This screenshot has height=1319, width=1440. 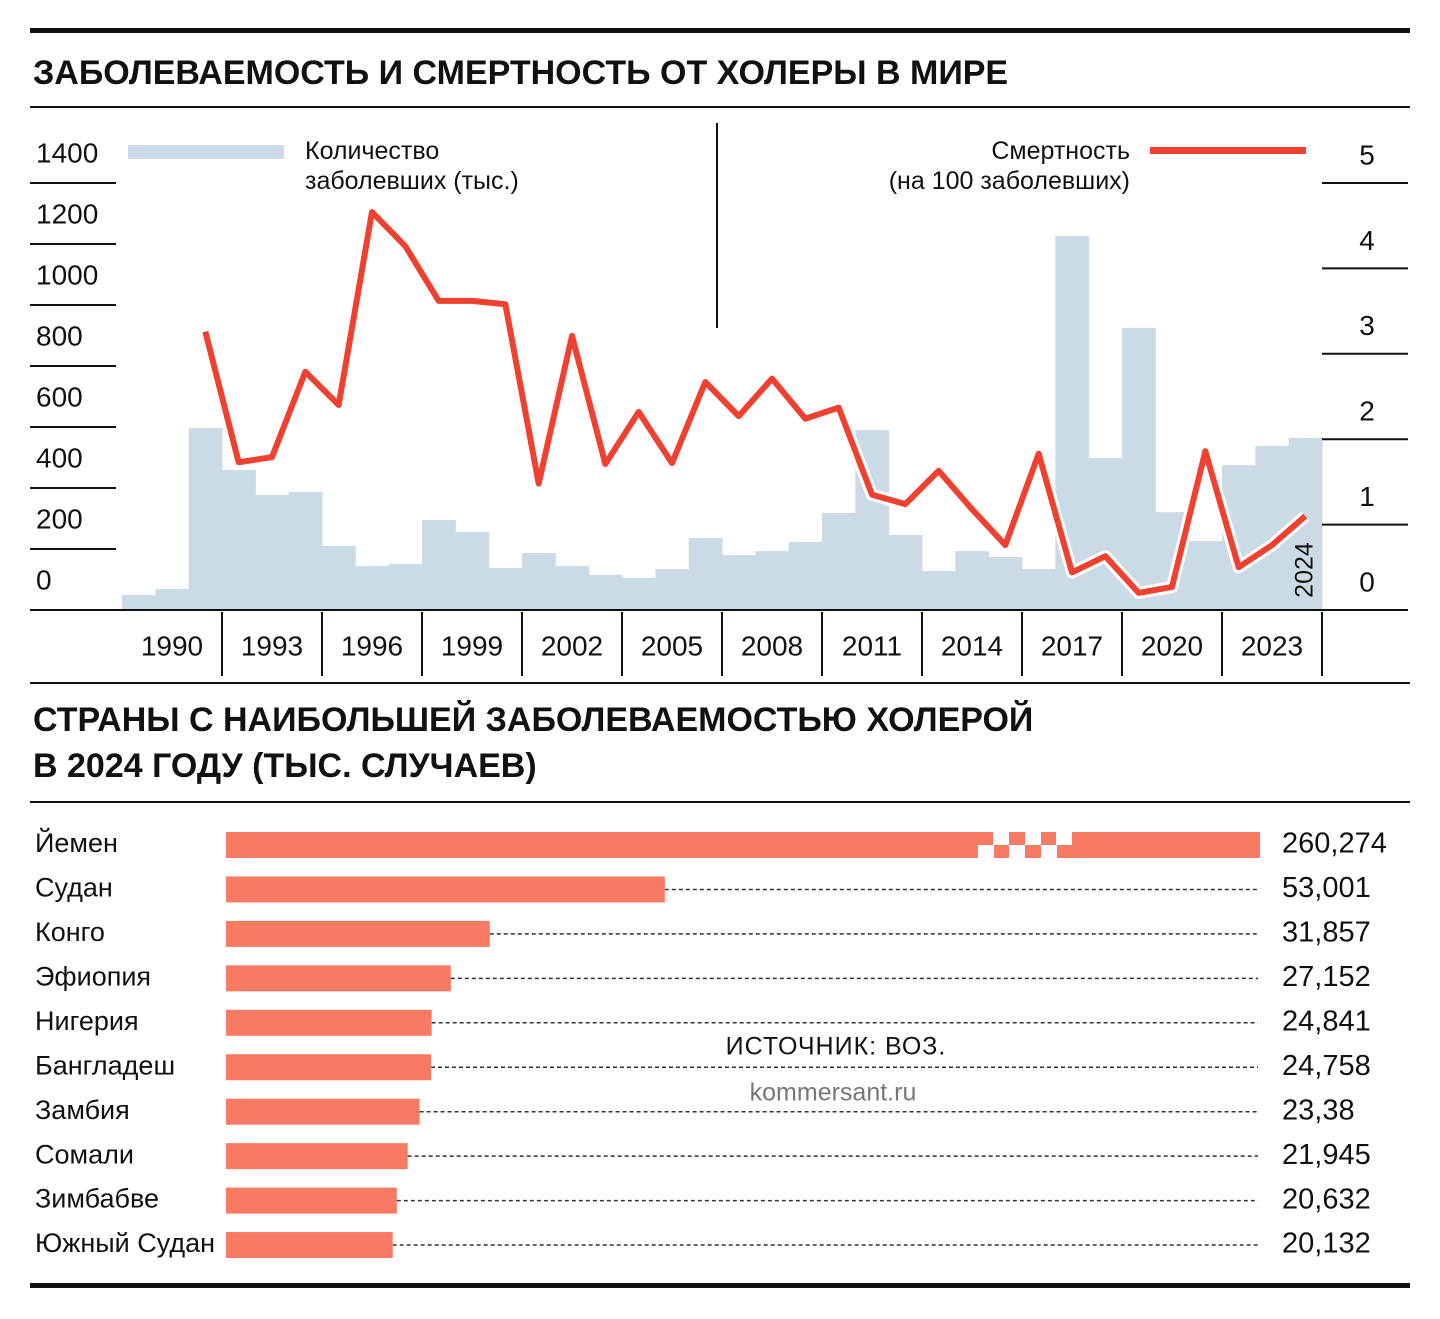 I want to click on y-tick-label: 1000, so click(x=67, y=274).